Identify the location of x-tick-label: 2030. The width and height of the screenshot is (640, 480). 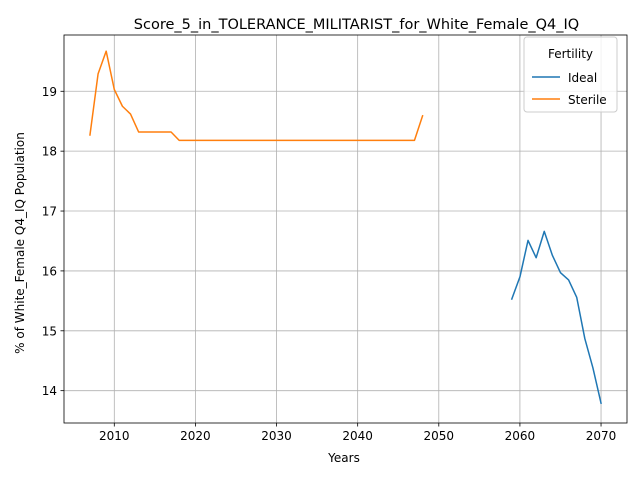
(276, 436).